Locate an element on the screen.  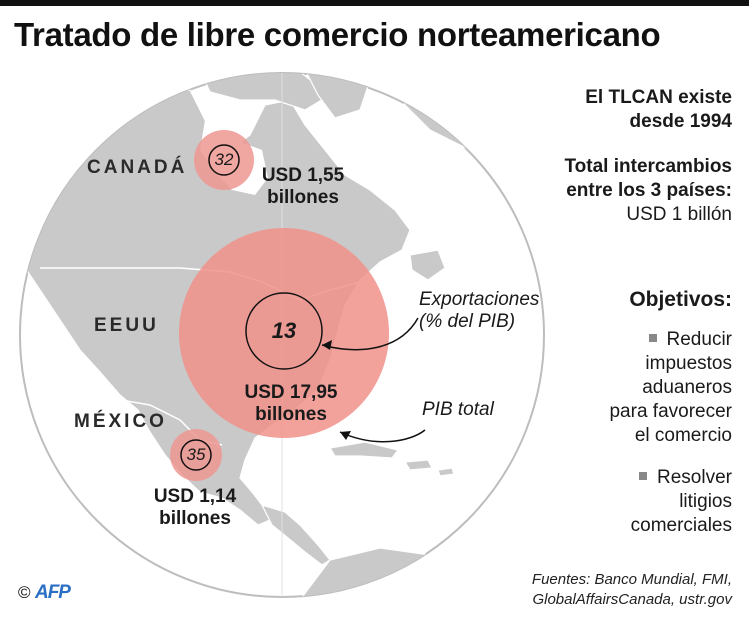
mexico-gdp-bubble is located at coordinates (196, 455).